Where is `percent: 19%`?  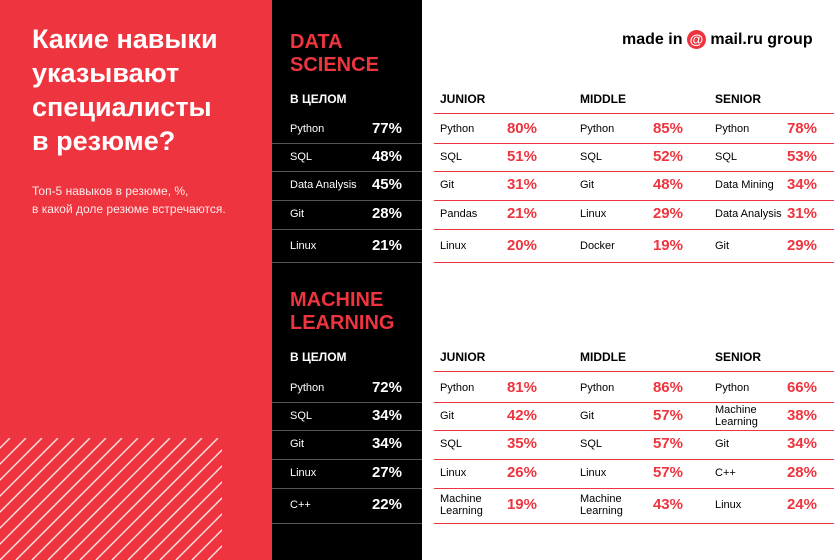
percent: 19% is located at coordinates (521, 504).